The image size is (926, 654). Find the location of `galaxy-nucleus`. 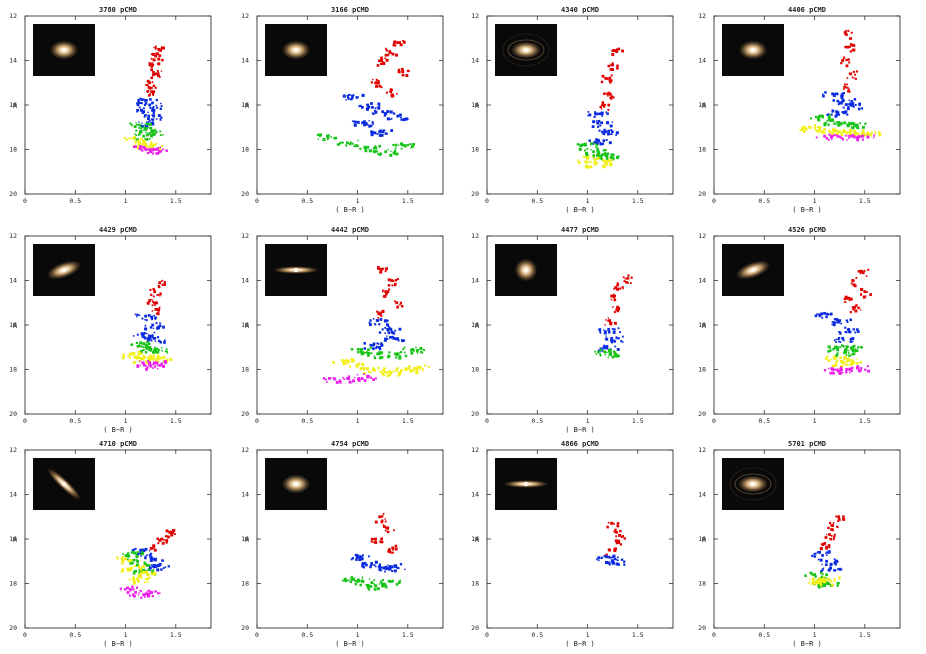

galaxy-nucleus is located at coordinates (296, 50).